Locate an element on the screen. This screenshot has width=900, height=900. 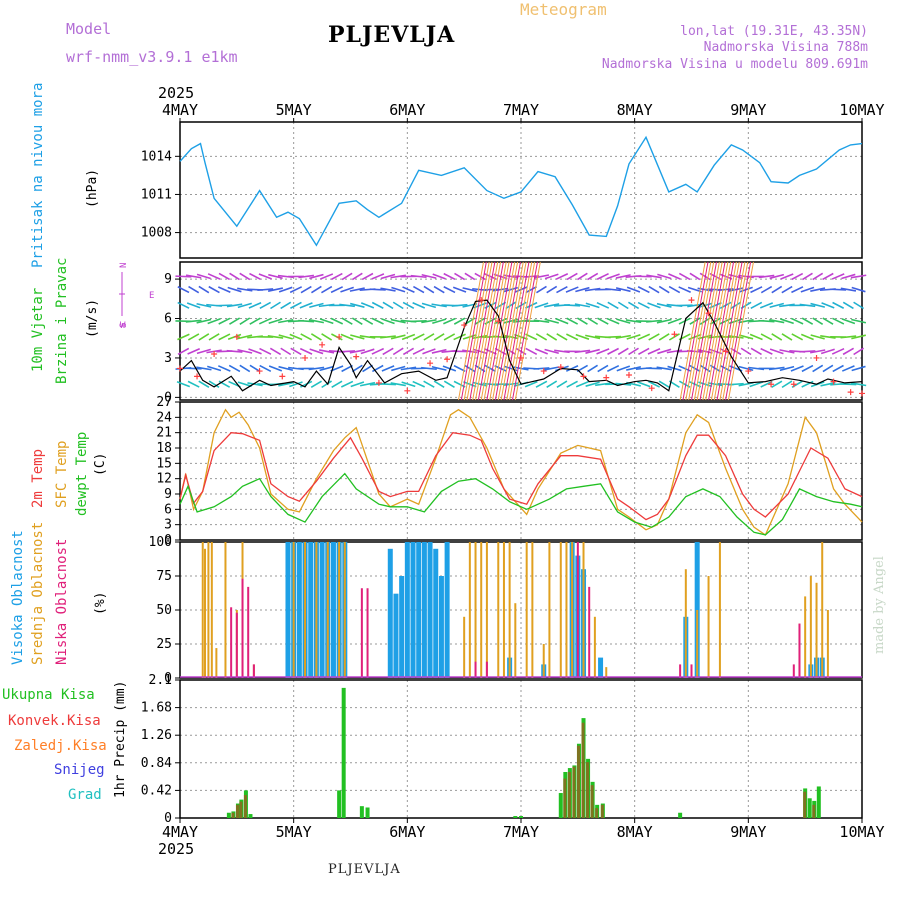
precip-ytick-label: 0 is located at coordinates (168, 818).